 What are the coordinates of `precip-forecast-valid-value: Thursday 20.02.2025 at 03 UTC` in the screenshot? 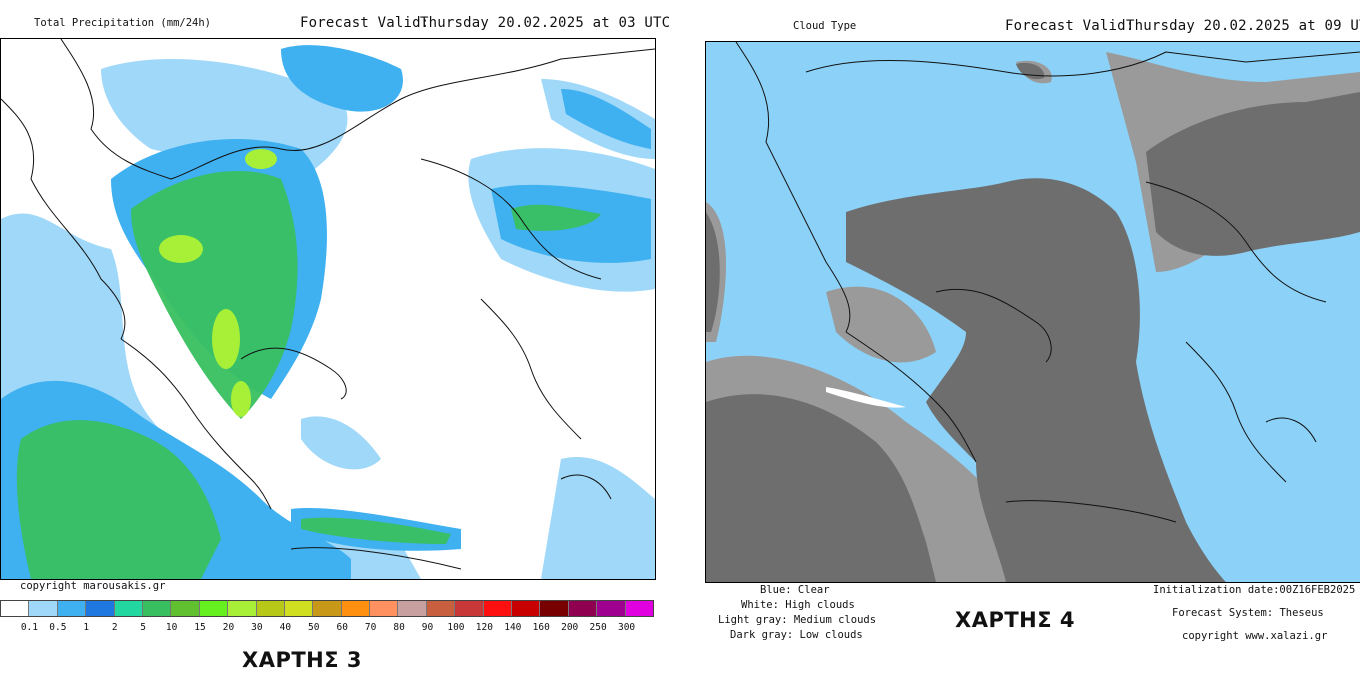 It's located at (545, 23).